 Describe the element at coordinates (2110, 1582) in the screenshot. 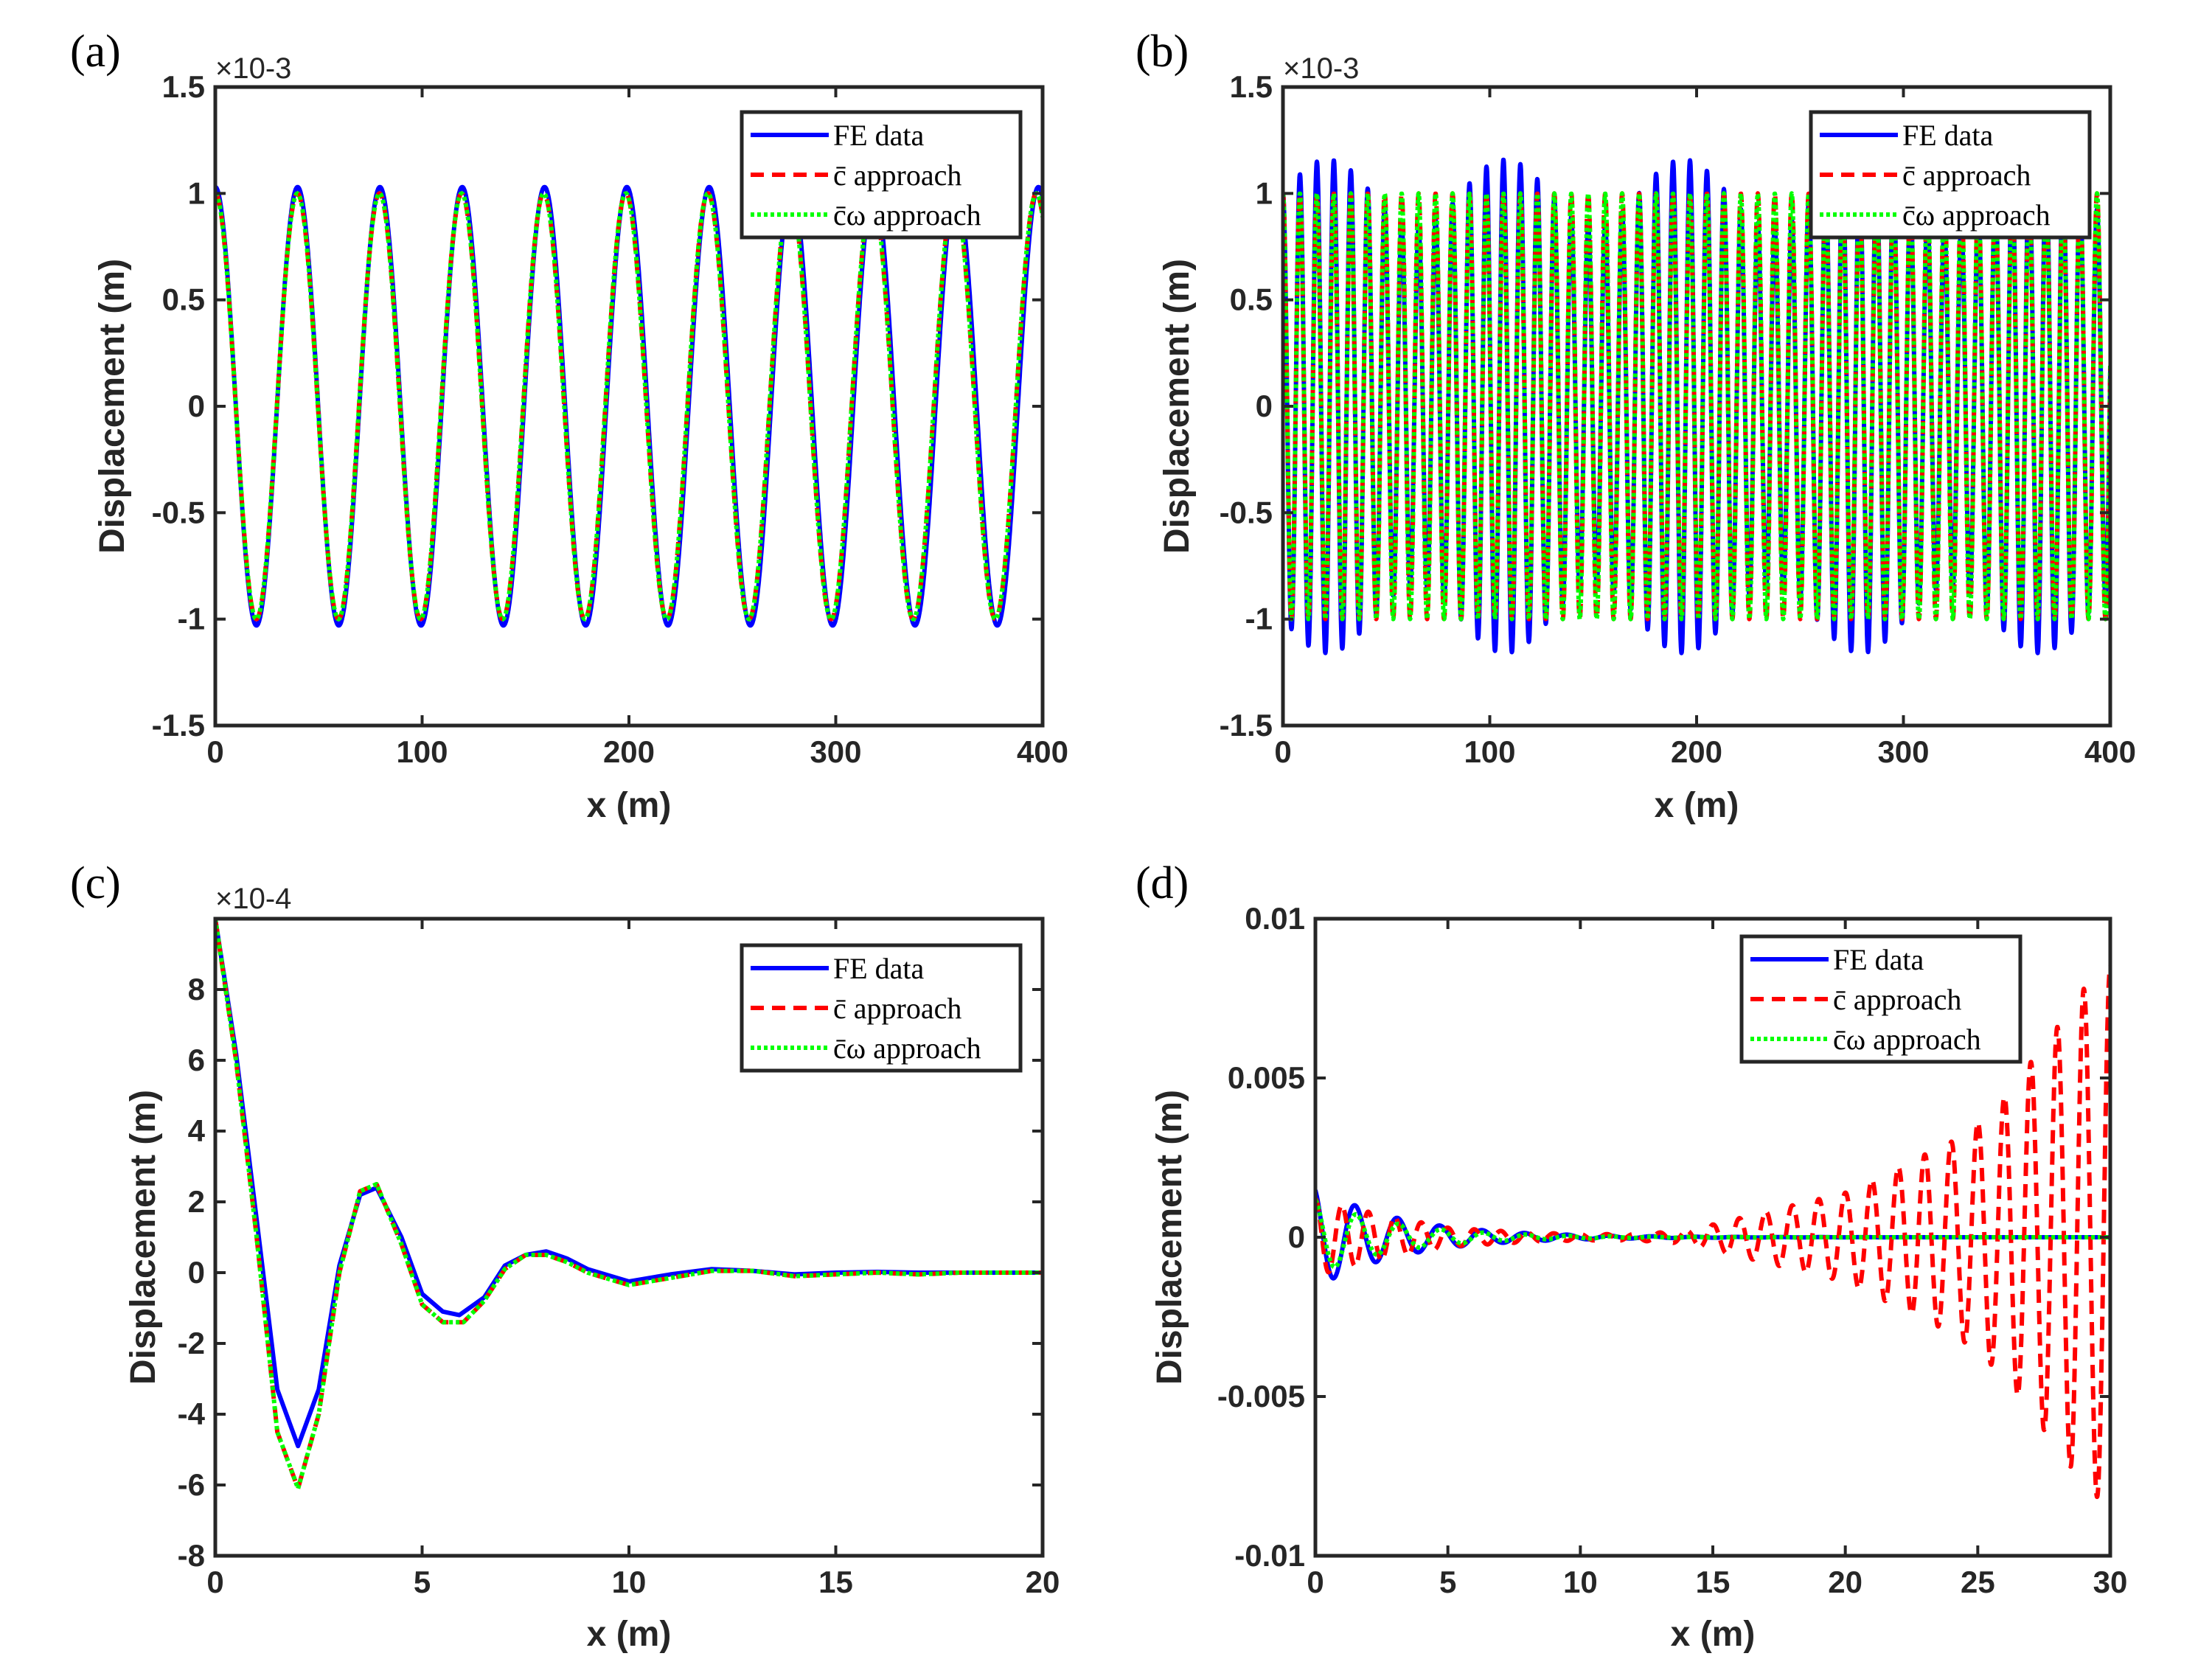

I see `x-tick-label: 30` at that location.